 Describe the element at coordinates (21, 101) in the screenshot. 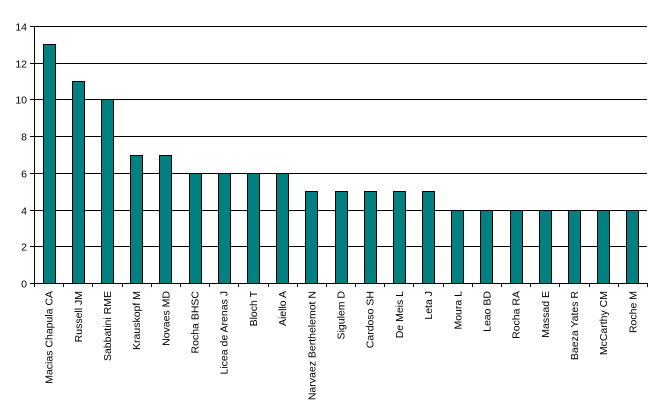

I see `y-tick-label: 10` at that location.